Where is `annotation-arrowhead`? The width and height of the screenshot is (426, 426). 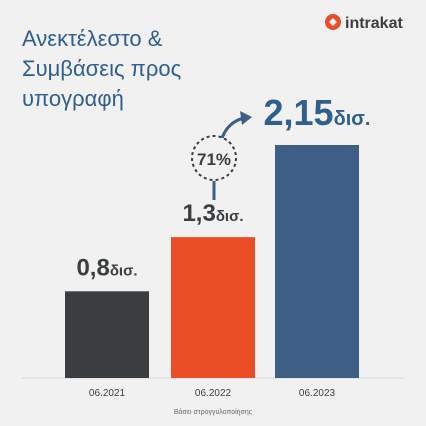 annotation-arrowhead is located at coordinates (246, 118).